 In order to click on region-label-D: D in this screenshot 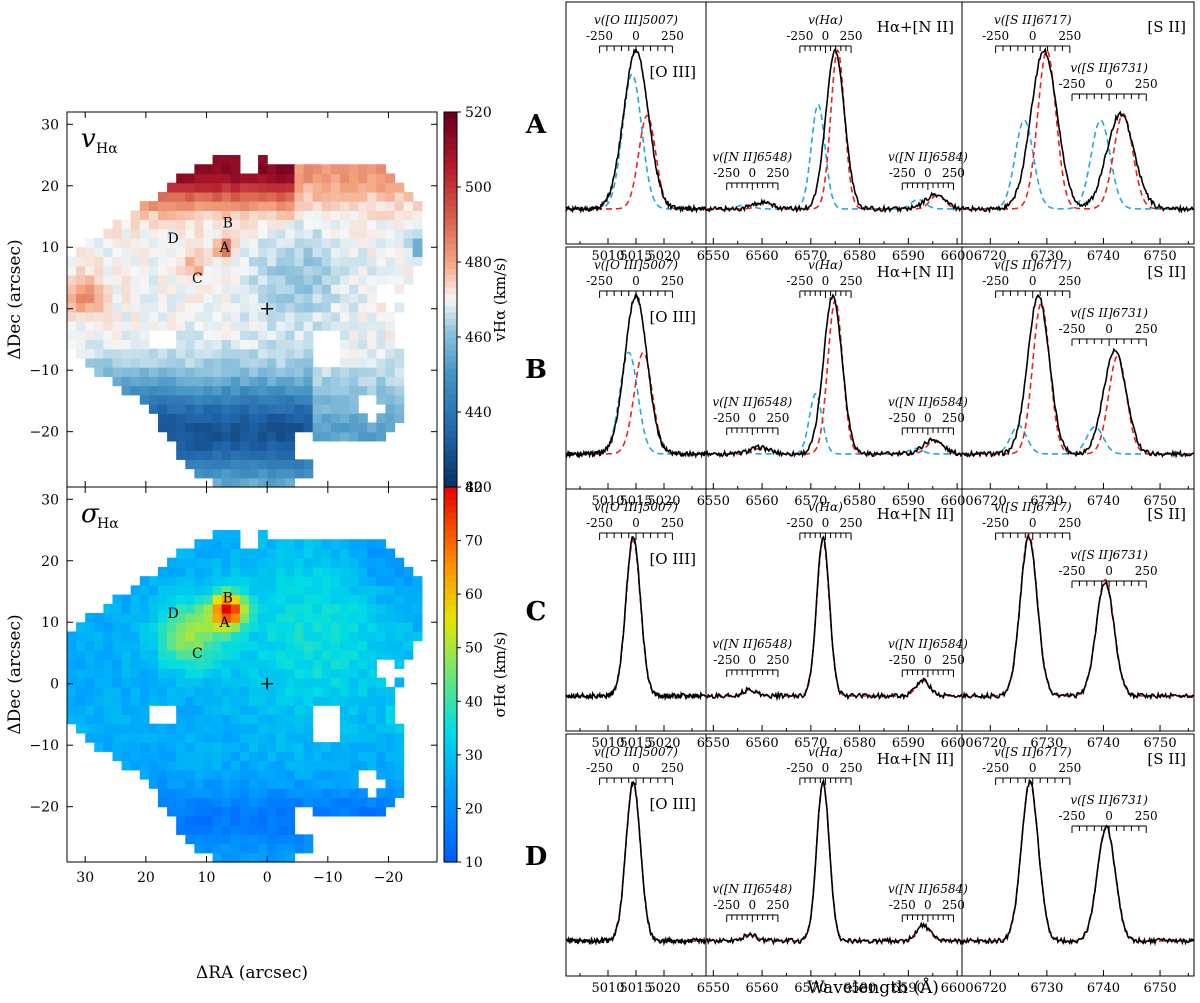, I will do `click(173, 614)`.